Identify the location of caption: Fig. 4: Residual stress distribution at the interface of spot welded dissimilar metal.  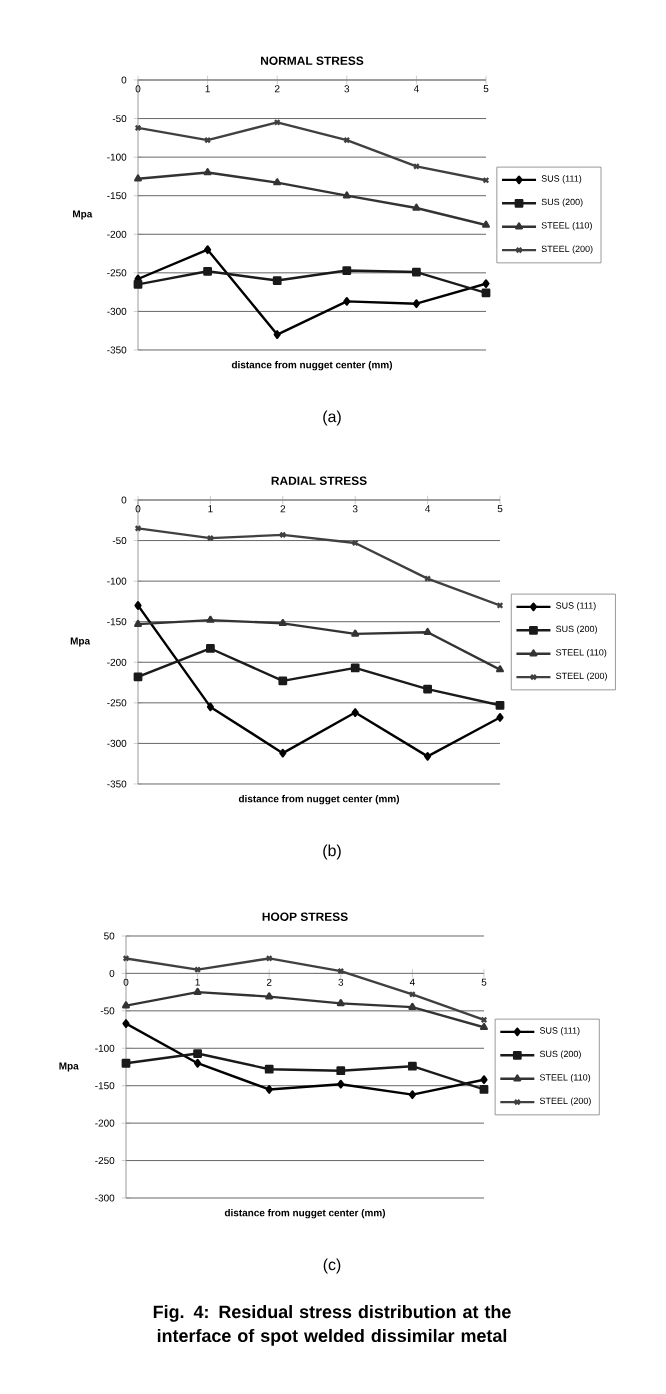
(332, 1325).